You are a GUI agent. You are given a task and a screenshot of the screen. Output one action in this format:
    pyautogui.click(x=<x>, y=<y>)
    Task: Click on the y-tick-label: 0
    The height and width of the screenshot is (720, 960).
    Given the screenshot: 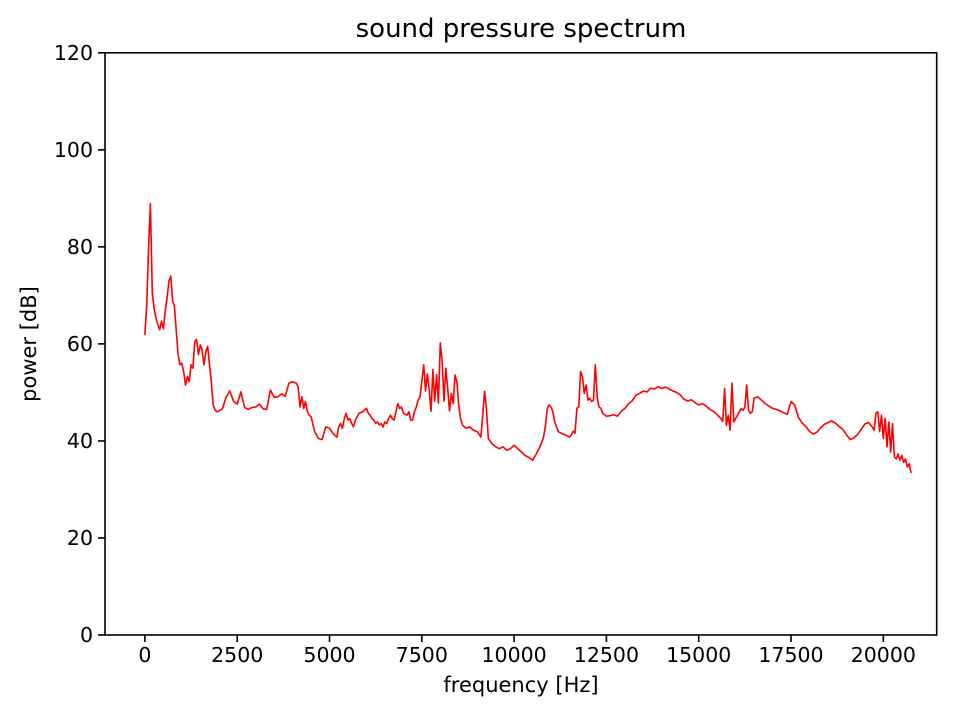 What is the action you would take?
    pyautogui.click(x=86, y=635)
    